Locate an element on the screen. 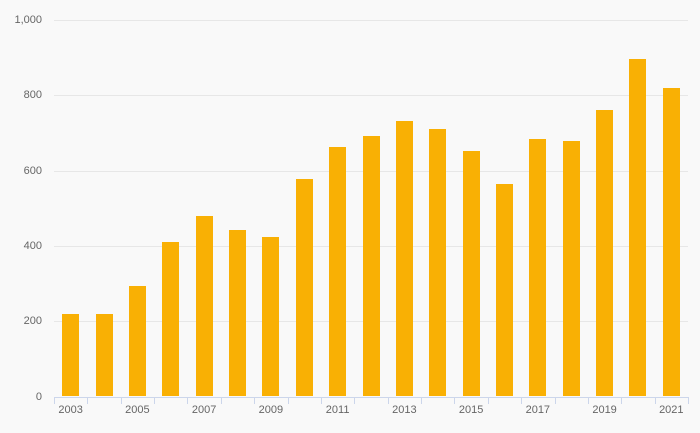 This screenshot has height=433, width=700. x-axis-tick-label: 2007 is located at coordinates (204, 409).